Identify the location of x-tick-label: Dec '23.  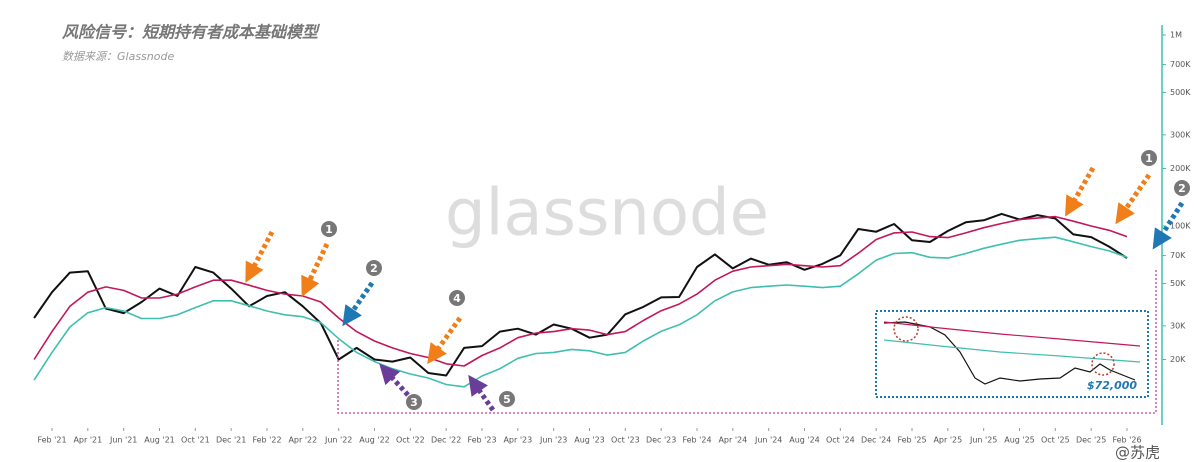
(661, 440).